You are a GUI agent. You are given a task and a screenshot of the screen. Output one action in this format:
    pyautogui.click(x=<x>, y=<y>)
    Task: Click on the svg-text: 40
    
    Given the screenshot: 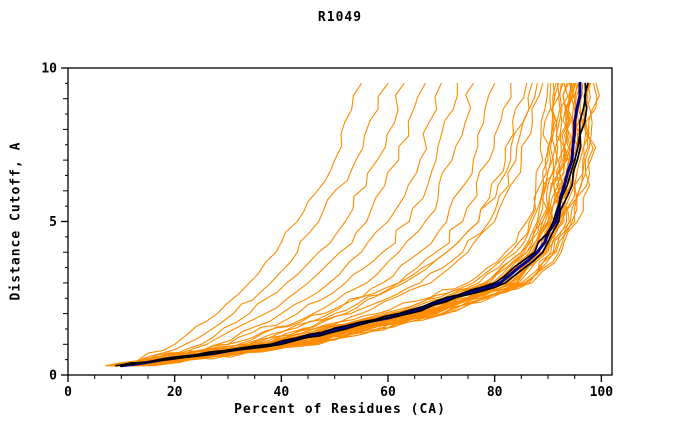 What is the action you would take?
    pyautogui.click(x=282, y=392)
    